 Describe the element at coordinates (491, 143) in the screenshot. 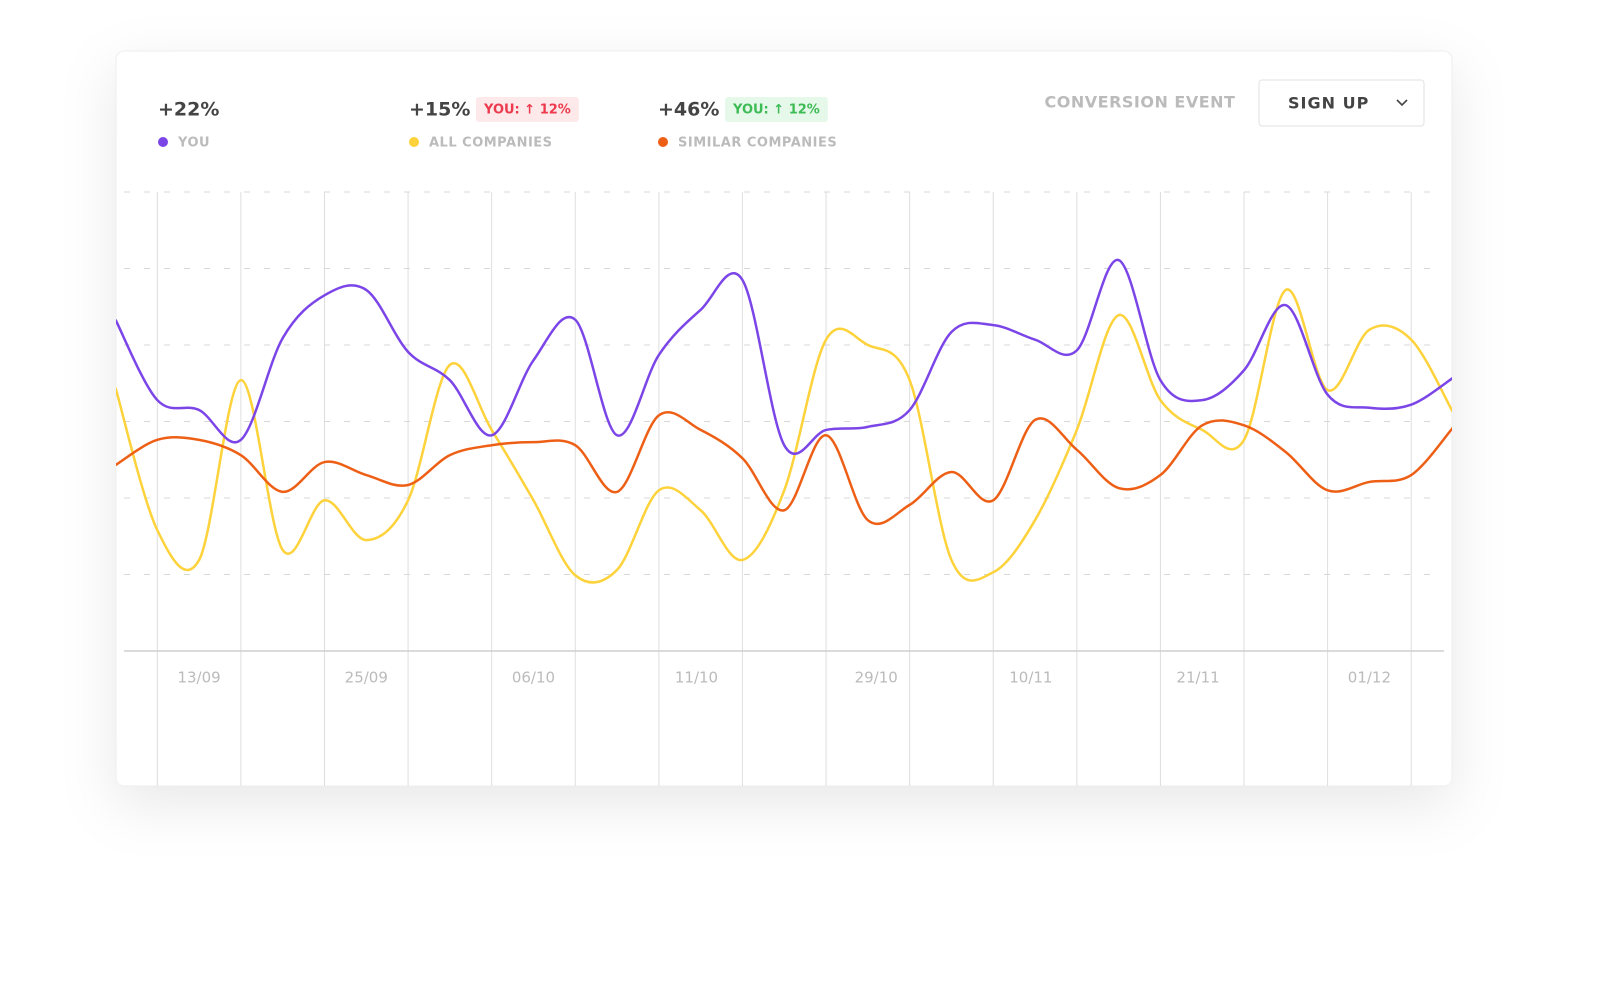

I see `legend-label: ALL COMPANIES` at that location.